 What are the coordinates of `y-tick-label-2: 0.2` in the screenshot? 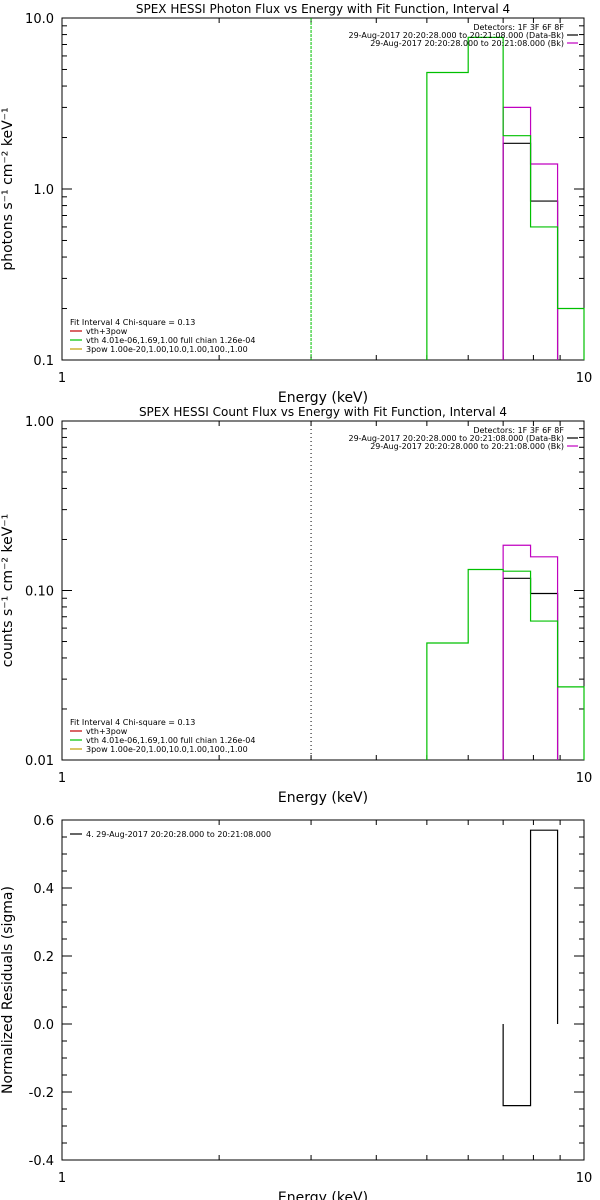 It's located at (43, 957).